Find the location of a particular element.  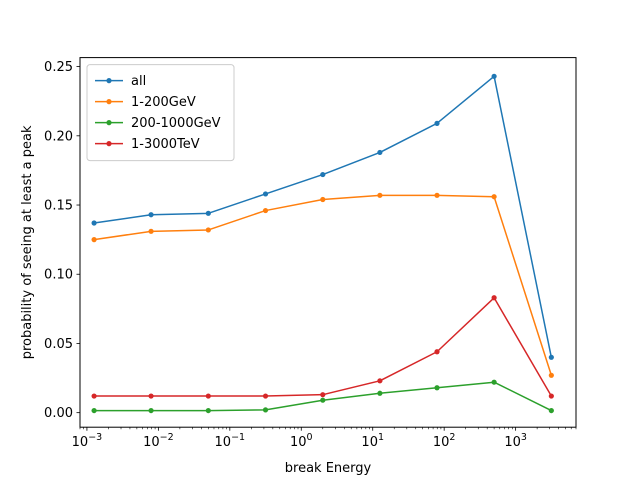

legend-item: 200-1000GeV is located at coordinates (158, 123).